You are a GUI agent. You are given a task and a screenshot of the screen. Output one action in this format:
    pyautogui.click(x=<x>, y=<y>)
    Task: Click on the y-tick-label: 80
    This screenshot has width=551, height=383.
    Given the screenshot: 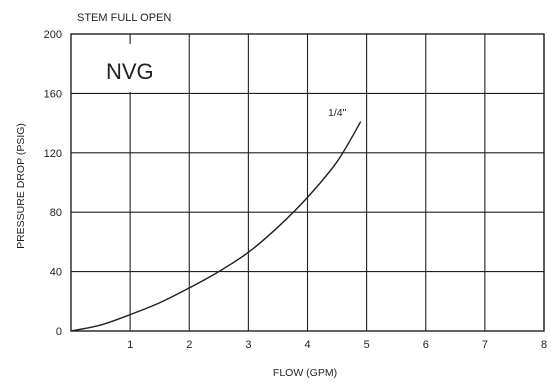 What is the action you would take?
    pyautogui.click(x=56, y=213)
    